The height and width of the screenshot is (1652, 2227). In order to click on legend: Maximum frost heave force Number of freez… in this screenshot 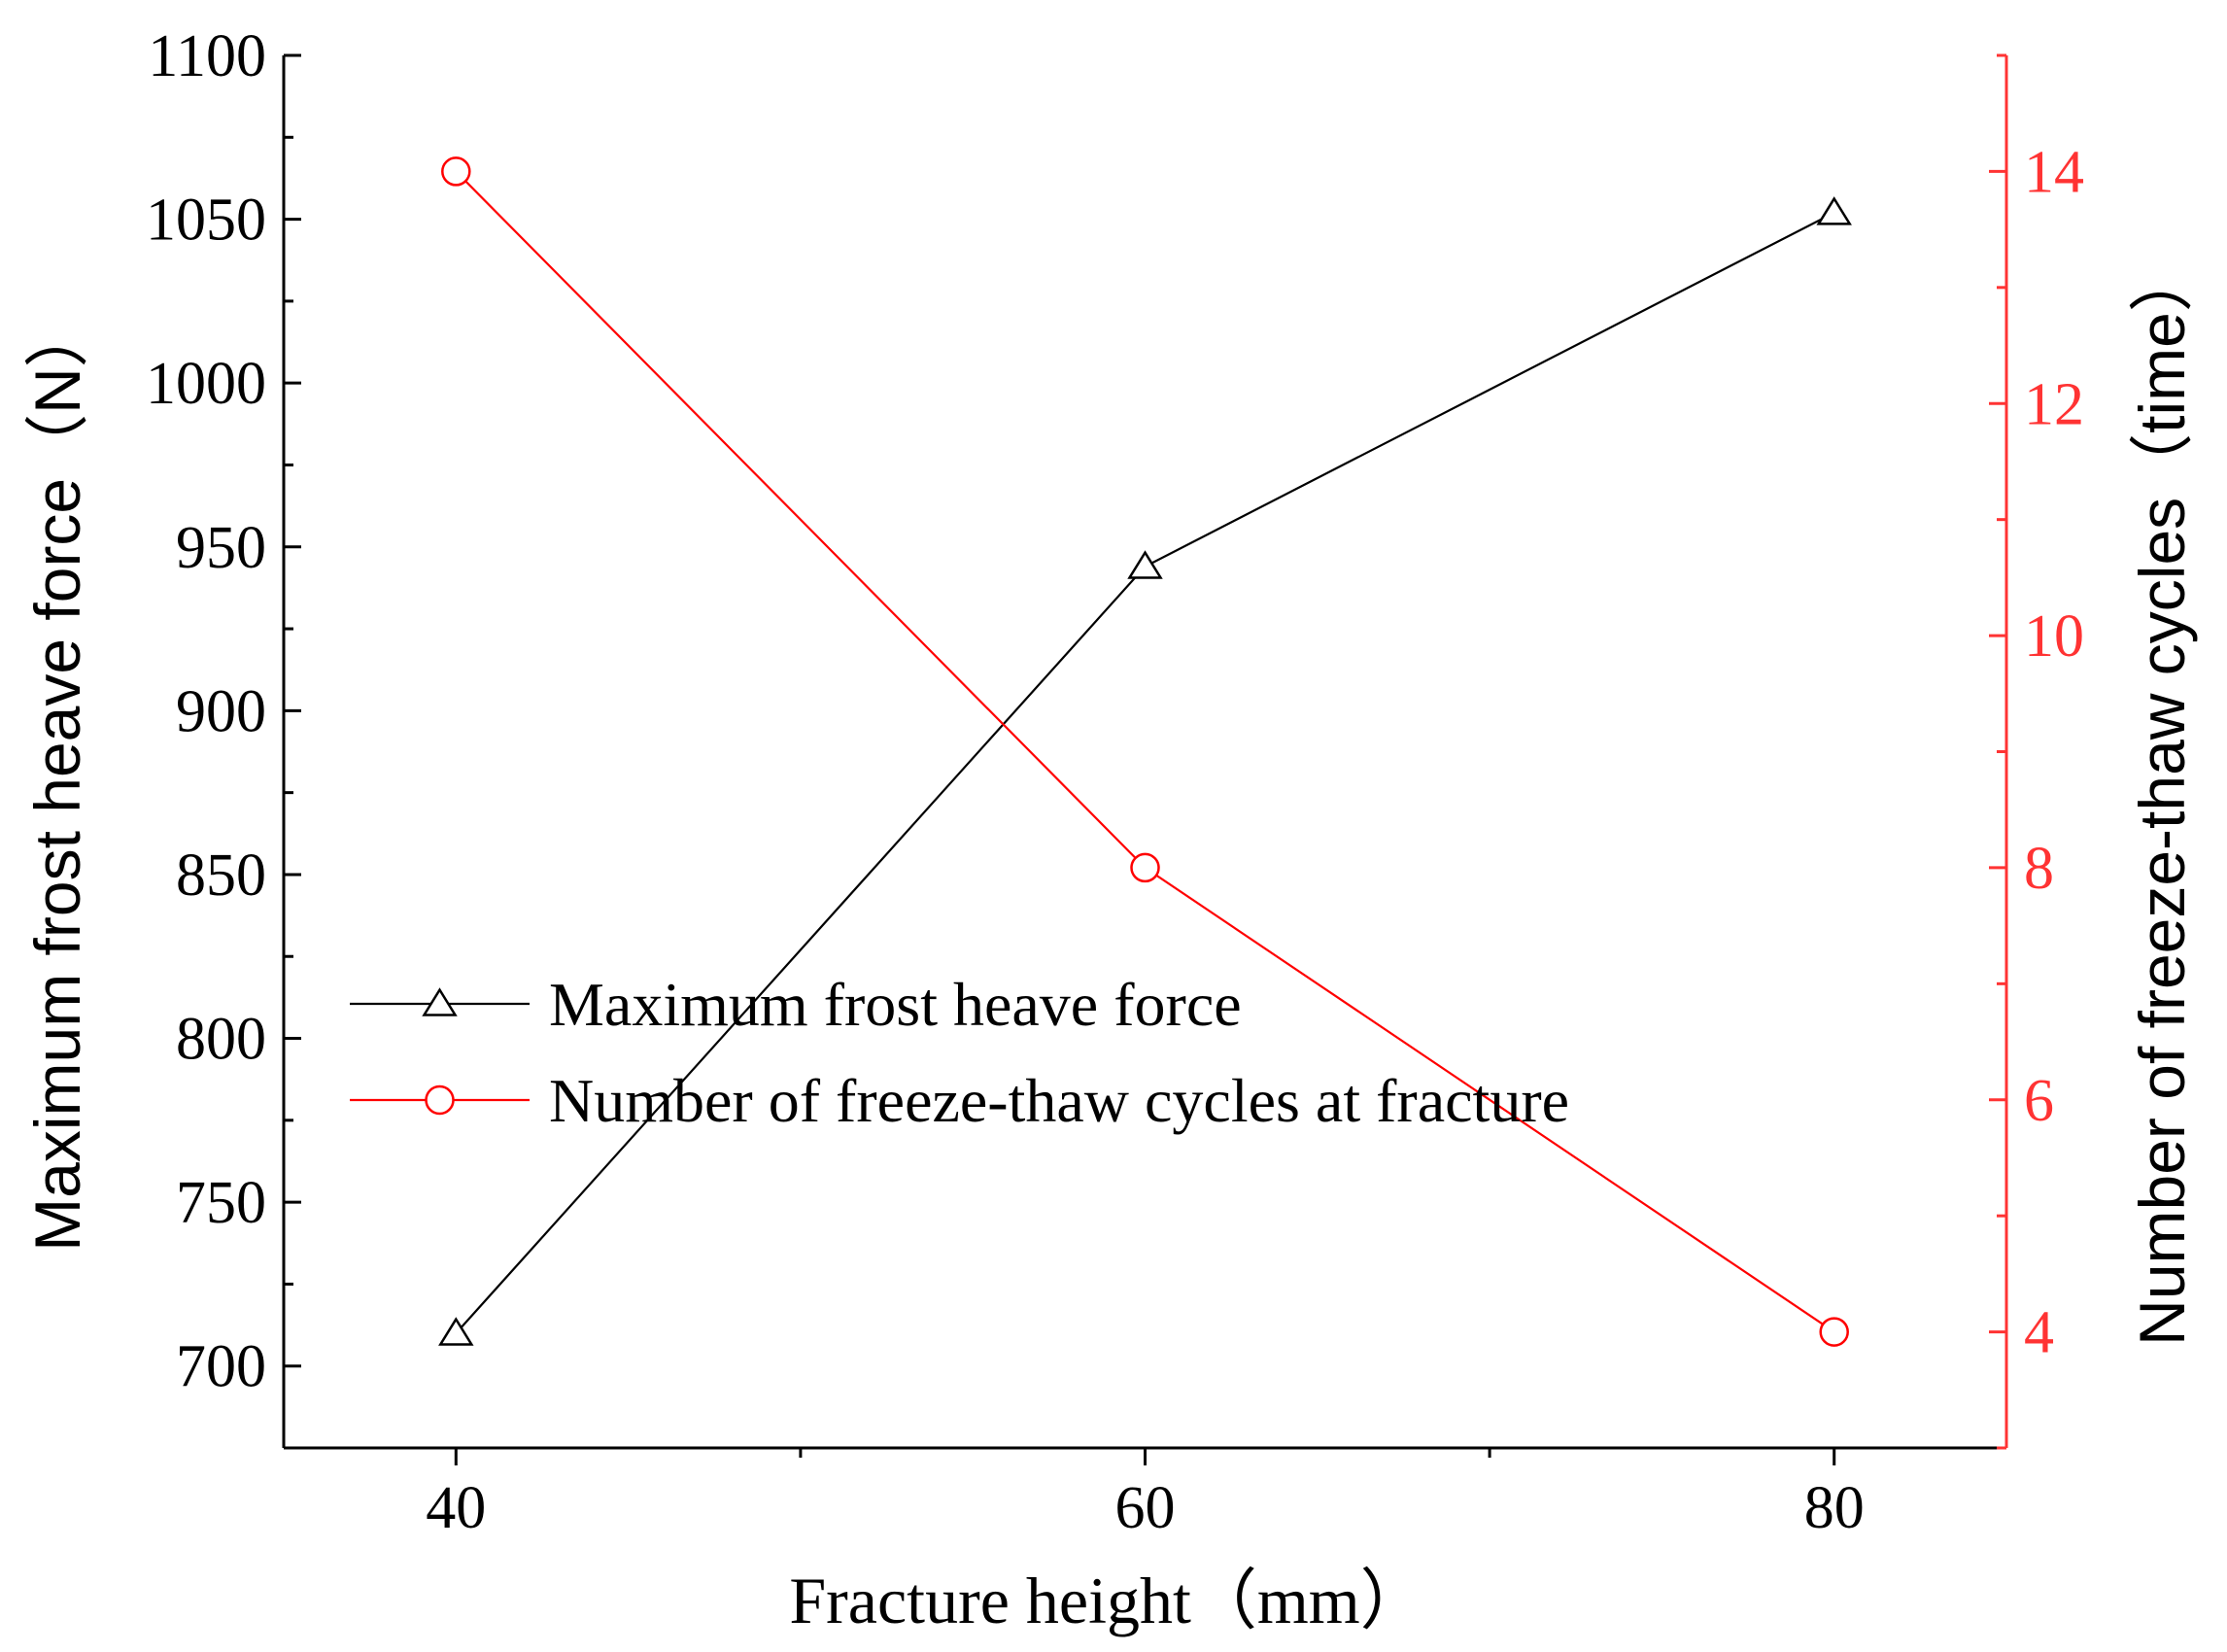, I will do `click(959, 1052)`.